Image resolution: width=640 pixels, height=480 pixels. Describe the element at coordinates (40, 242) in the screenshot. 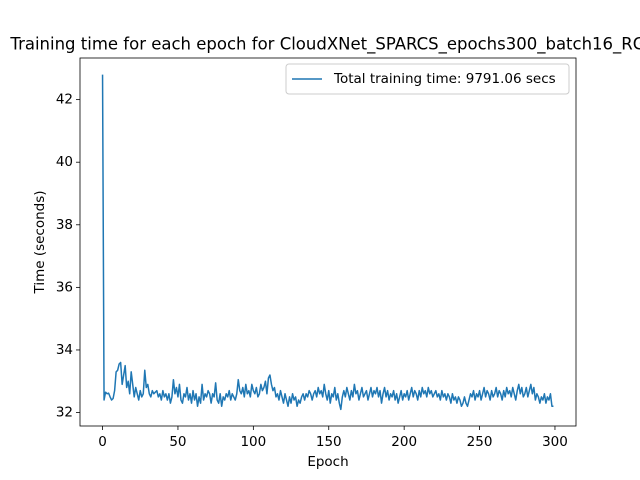

I see `y-axis-label: Time (seconds)` at that location.